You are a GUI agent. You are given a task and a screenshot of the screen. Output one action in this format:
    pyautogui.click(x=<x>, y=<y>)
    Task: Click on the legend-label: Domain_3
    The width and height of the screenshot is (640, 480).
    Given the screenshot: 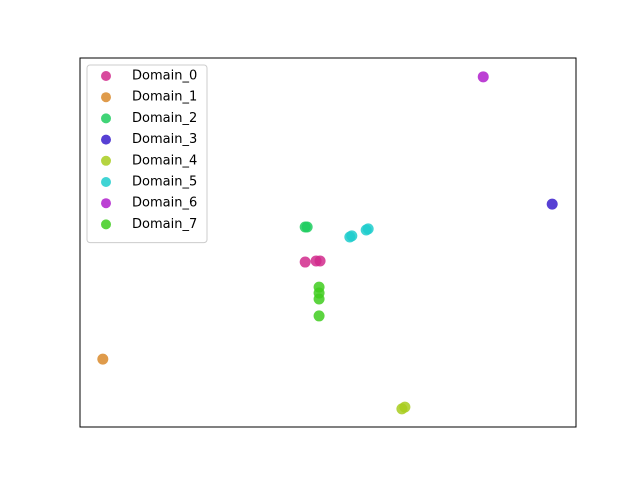 What is the action you would take?
    pyautogui.click(x=164, y=139)
    